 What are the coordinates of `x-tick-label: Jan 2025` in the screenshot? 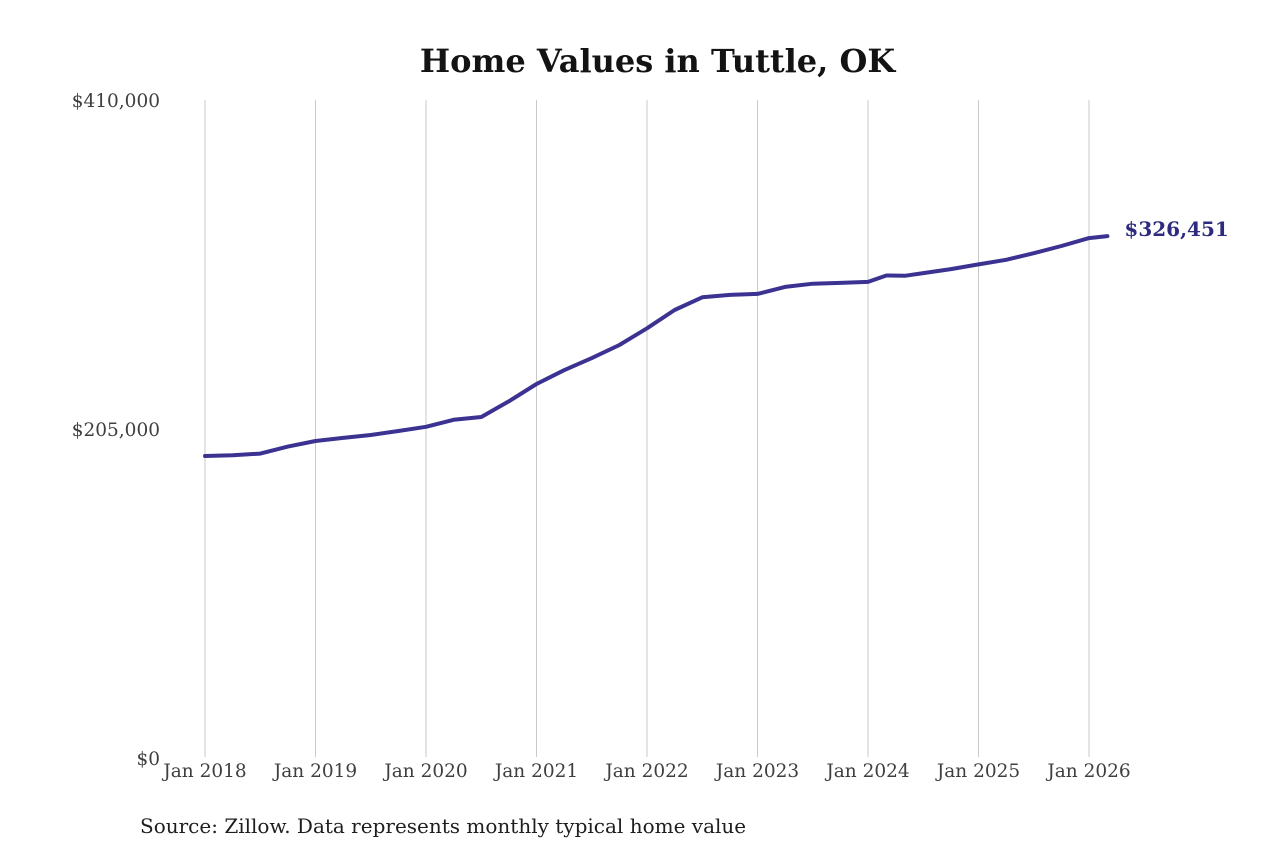 It's located at (978, 771).